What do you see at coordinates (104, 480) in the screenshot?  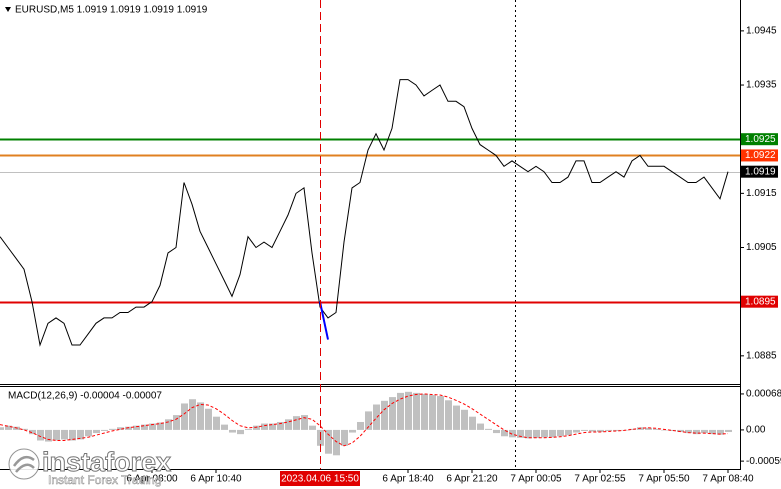 I see `logo-tagline: Instant Forex Trading` at bounding box center [104, 480].